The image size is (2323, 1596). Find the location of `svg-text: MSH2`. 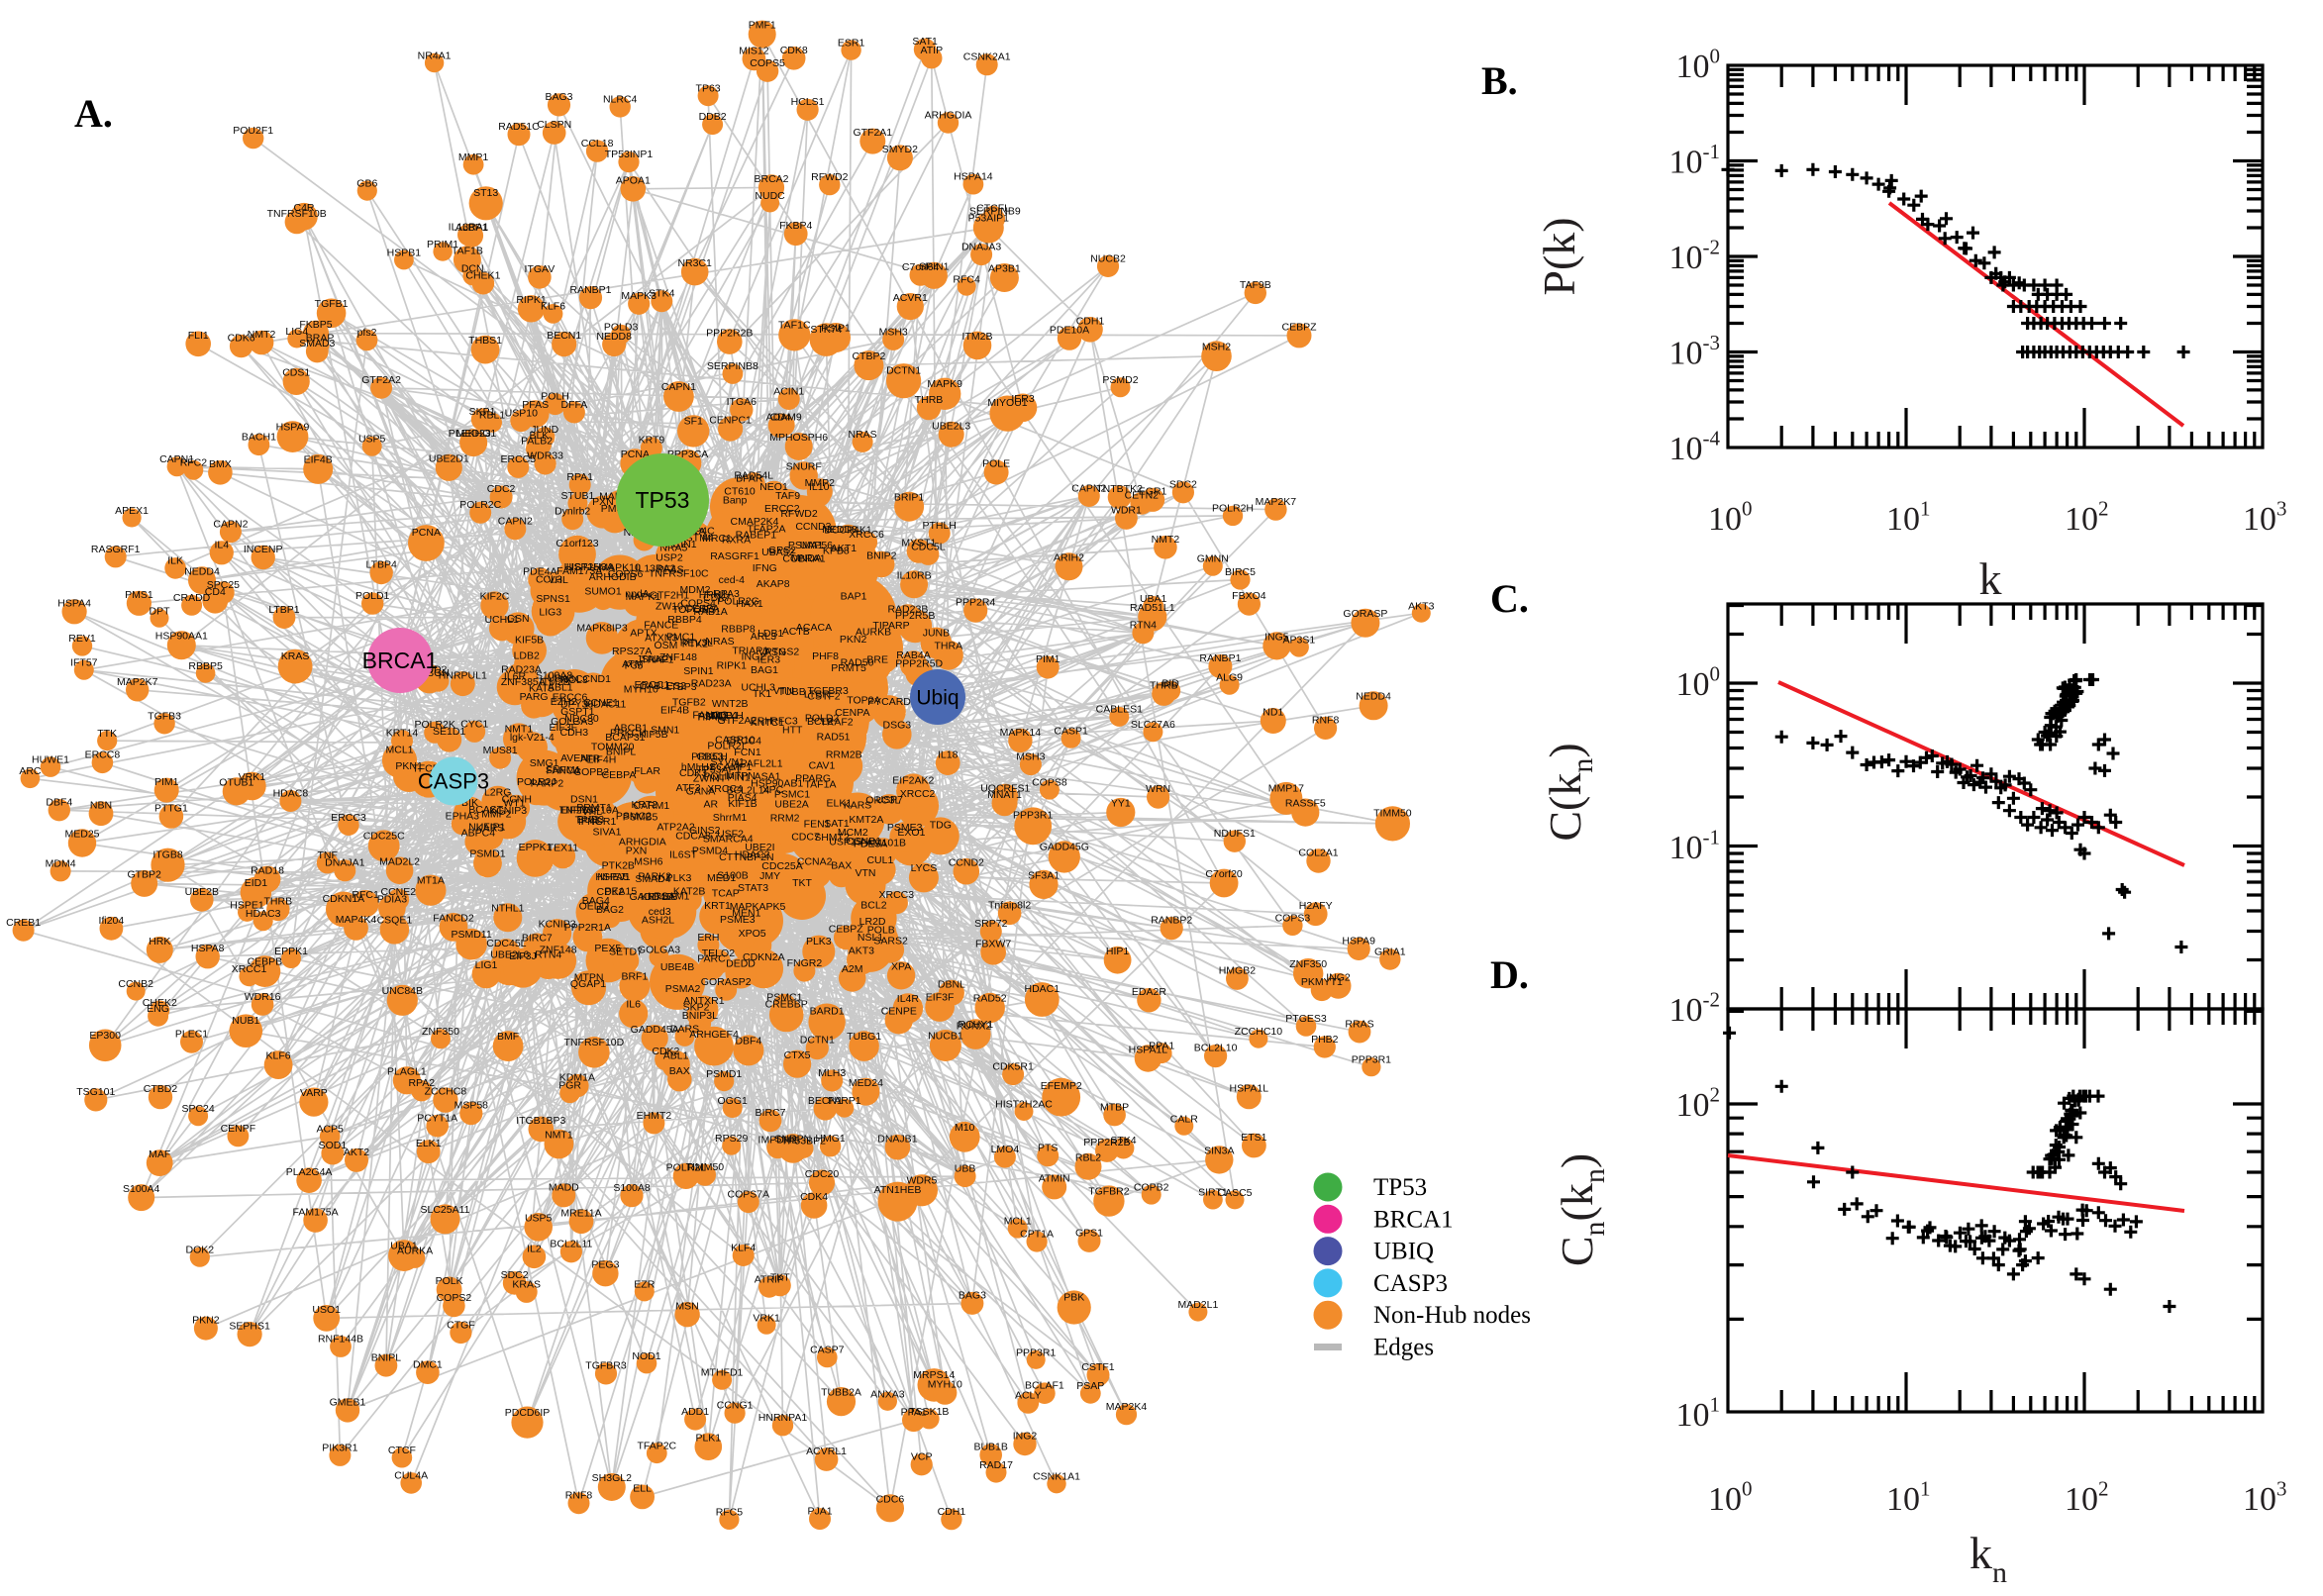

svg-text: MSH2 is located at coordinates (1216, 346).